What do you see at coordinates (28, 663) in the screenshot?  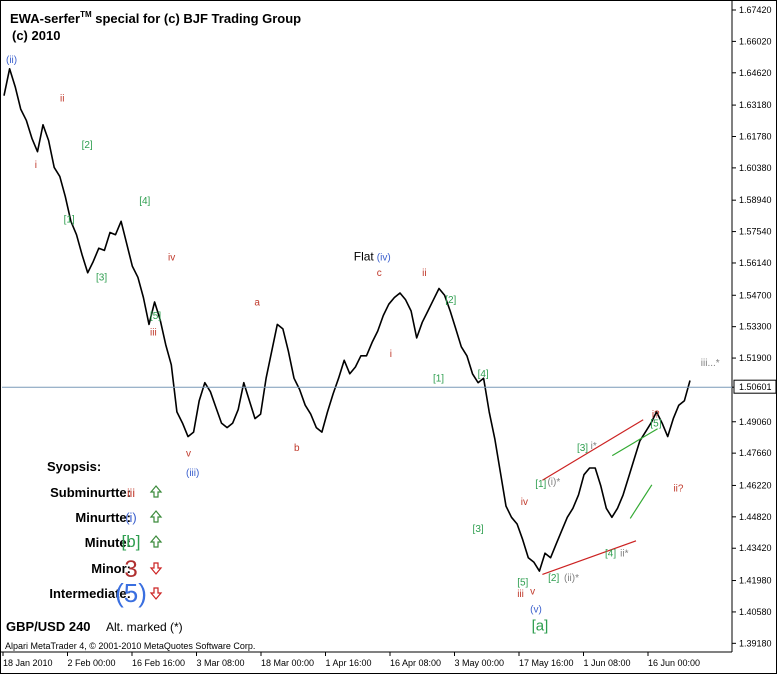 I see `time-tick-label: 18 Jan 2010` at bounding box center [28, 663].